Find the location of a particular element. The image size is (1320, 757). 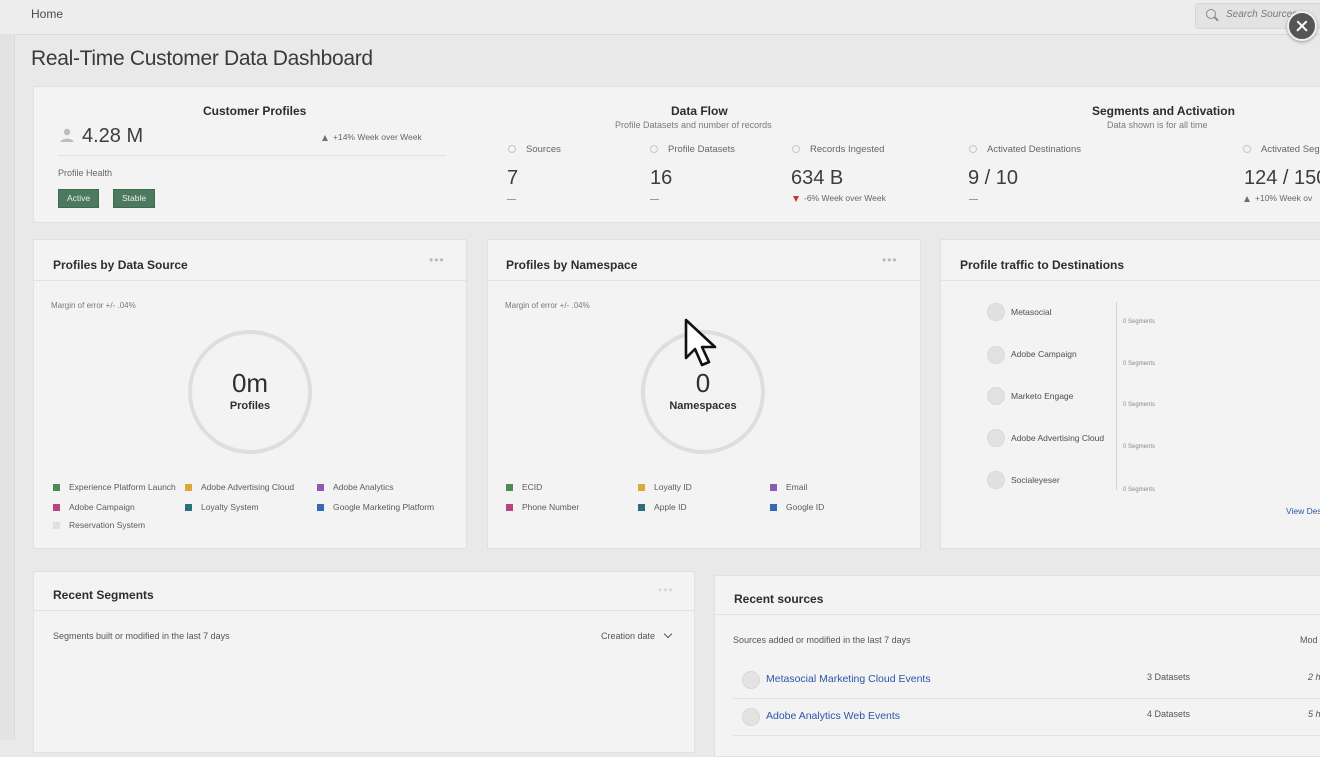

destination-name: Socialeyeser is located at coordinates (1035, 480).